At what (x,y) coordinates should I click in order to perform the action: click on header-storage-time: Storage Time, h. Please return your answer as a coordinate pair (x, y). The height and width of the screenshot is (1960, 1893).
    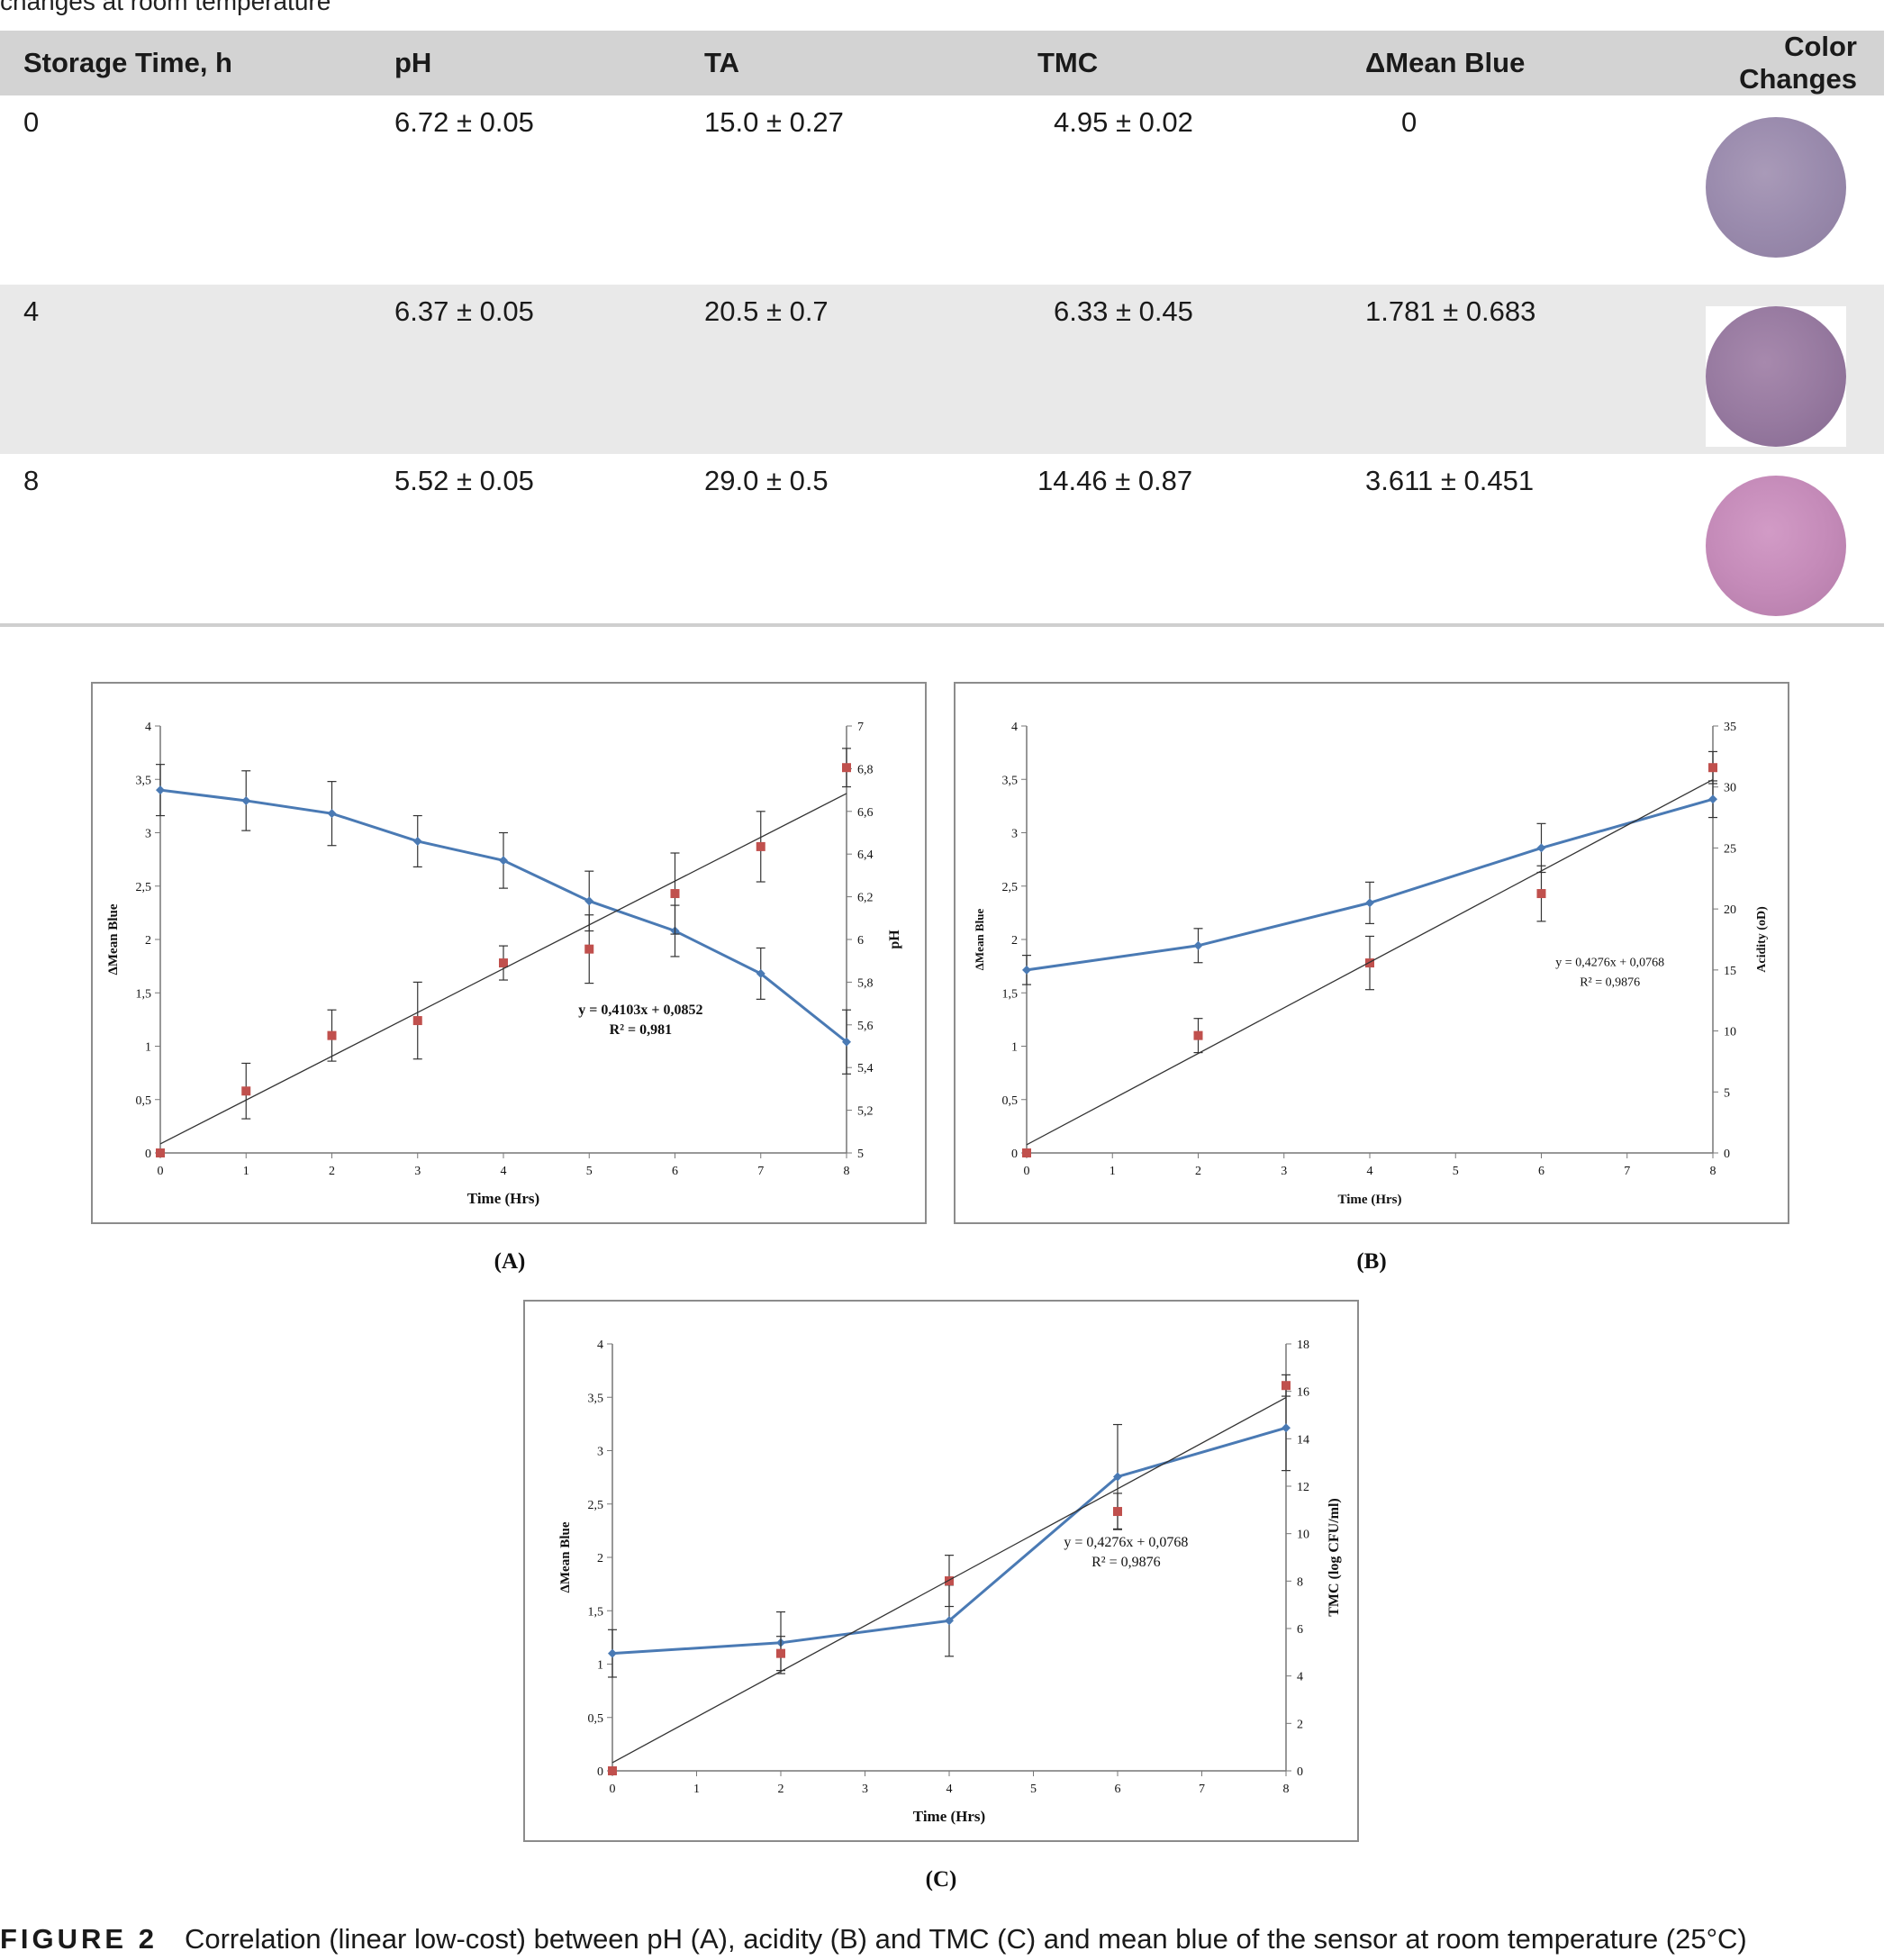
    Looking at the image, I should click on (127, 62).